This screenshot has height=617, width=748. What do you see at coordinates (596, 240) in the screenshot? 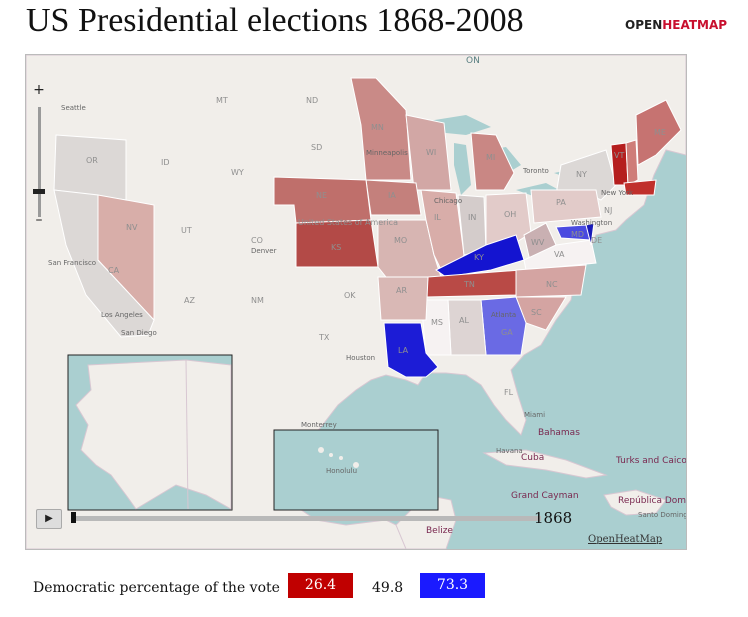
I see `state-label-de: DE` at bounding box center [596, 240].